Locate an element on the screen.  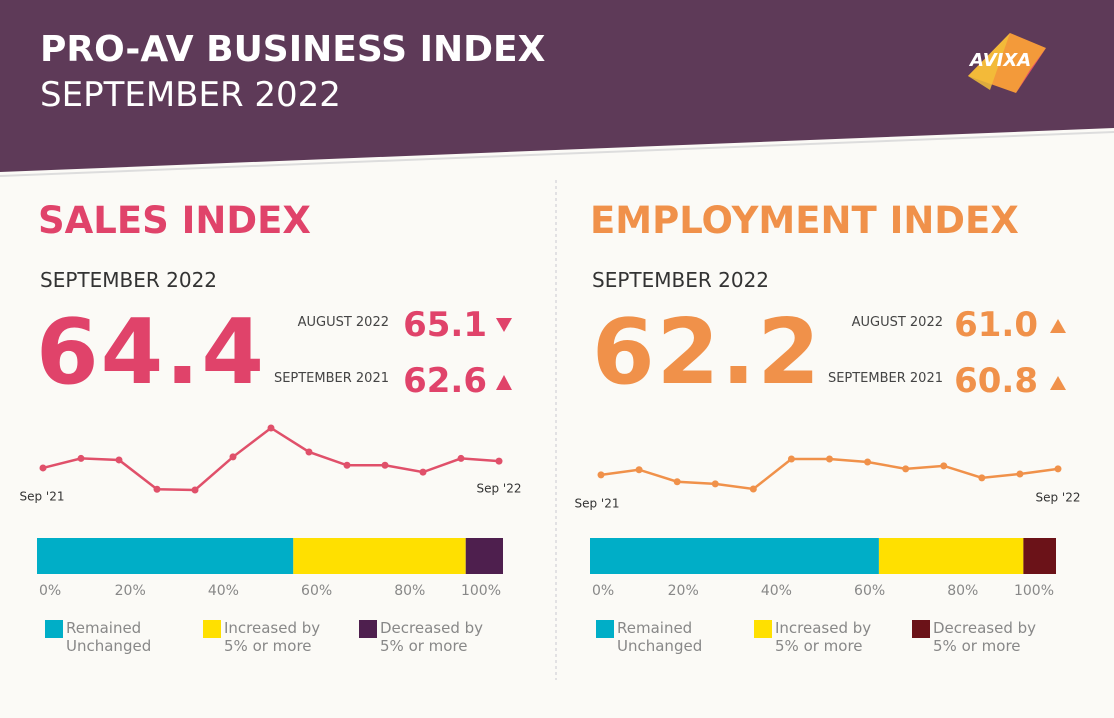
index-value: 62.2 is located at coordinates (707, 352).